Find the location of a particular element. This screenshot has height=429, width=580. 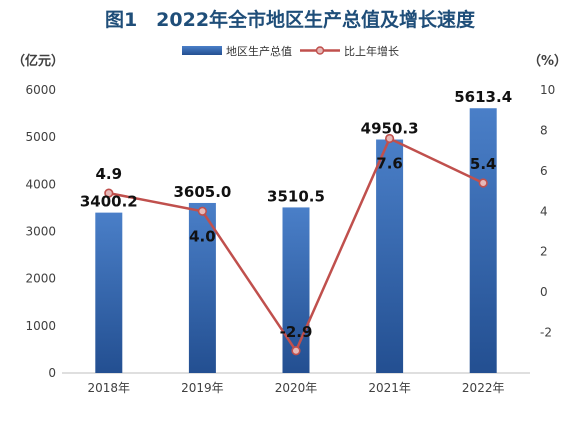

right-axis-tick-label: 0 is located at coordinates (544, 292).